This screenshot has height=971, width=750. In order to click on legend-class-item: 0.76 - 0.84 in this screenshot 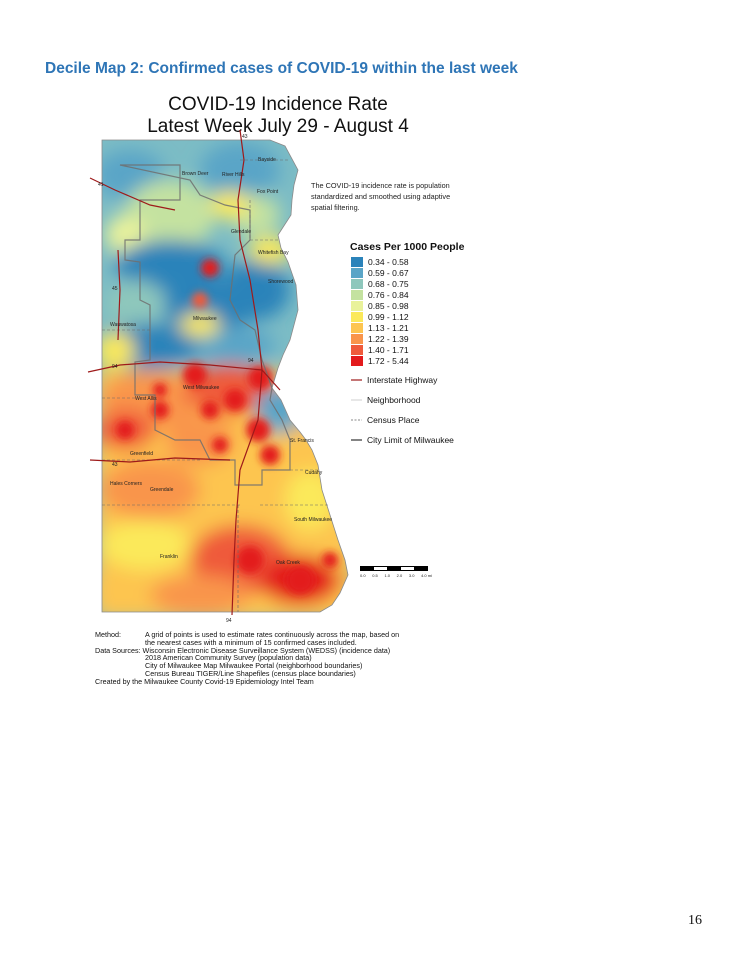, I will do `click(380, 294)`.